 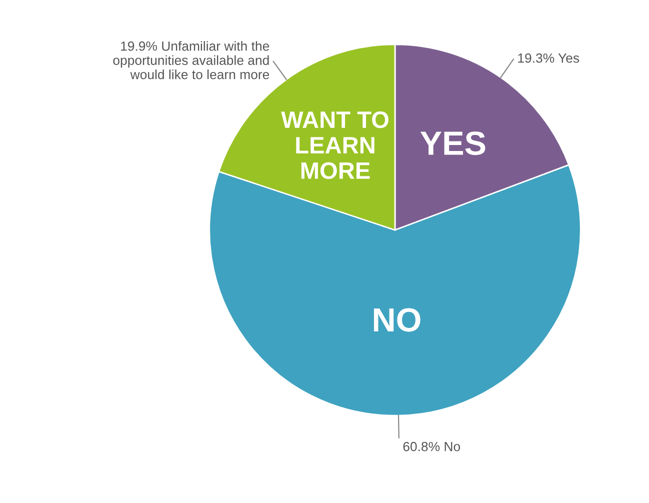 I want to click on data-label: 19.9% Unfamiliar with the opportunities available and would like to learn more, so click(x=191, y=60).